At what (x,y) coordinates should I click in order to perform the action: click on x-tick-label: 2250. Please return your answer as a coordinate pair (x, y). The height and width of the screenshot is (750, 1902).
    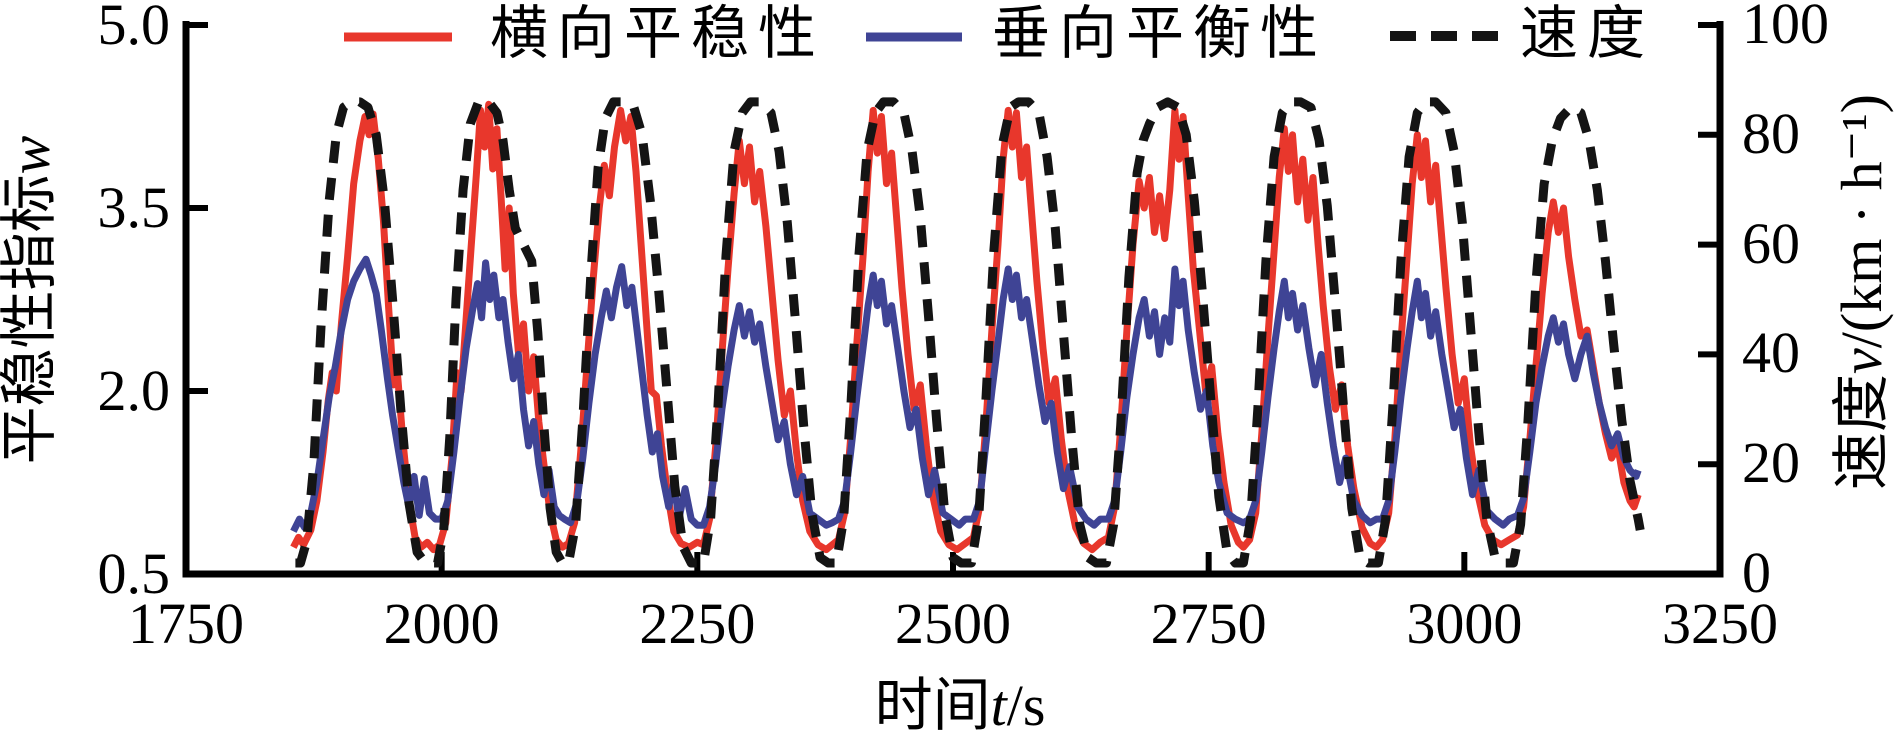
    Looking at the image, I should click on (697, 623).